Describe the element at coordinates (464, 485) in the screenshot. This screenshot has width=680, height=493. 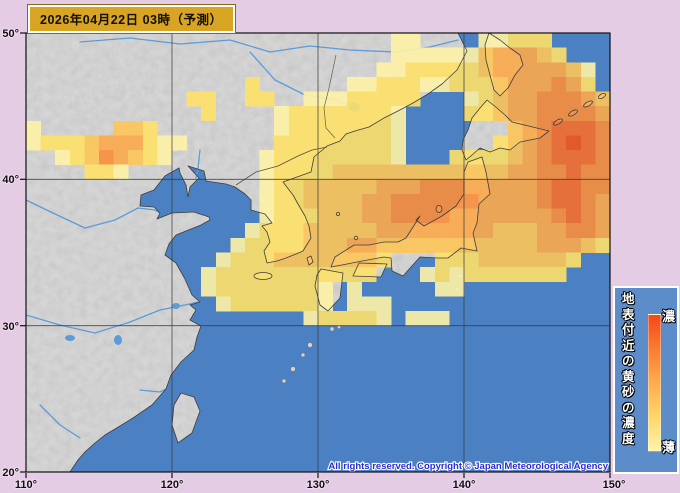
I see `lon-label-140: 140°` at that location.